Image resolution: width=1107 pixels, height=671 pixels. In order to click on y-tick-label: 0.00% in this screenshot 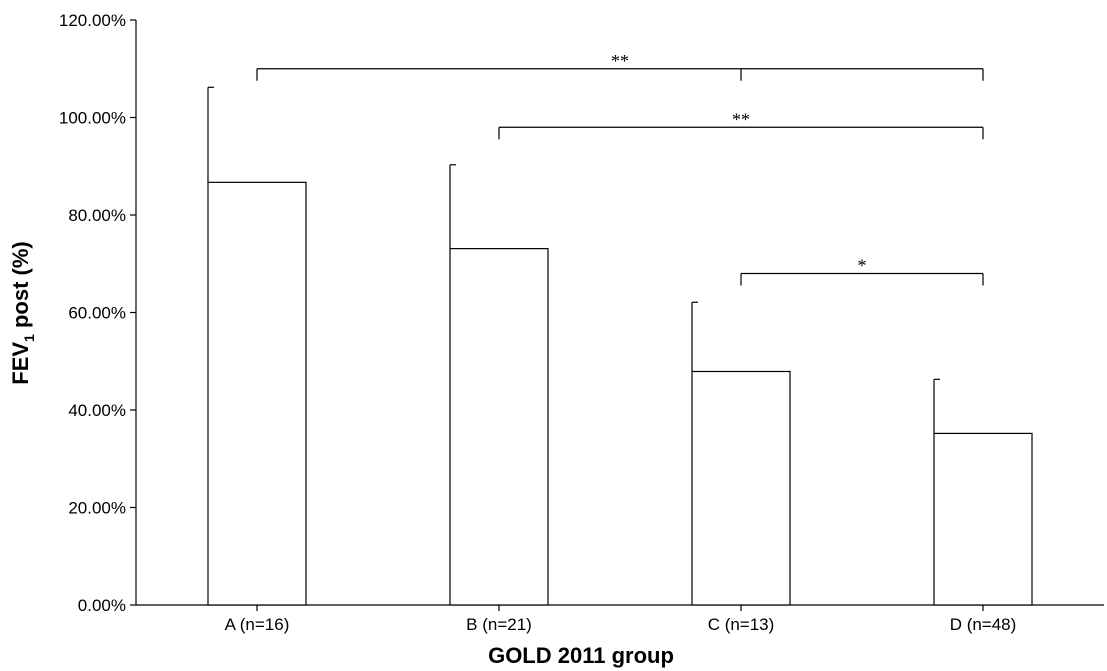, I will do `click(102, 605)`.